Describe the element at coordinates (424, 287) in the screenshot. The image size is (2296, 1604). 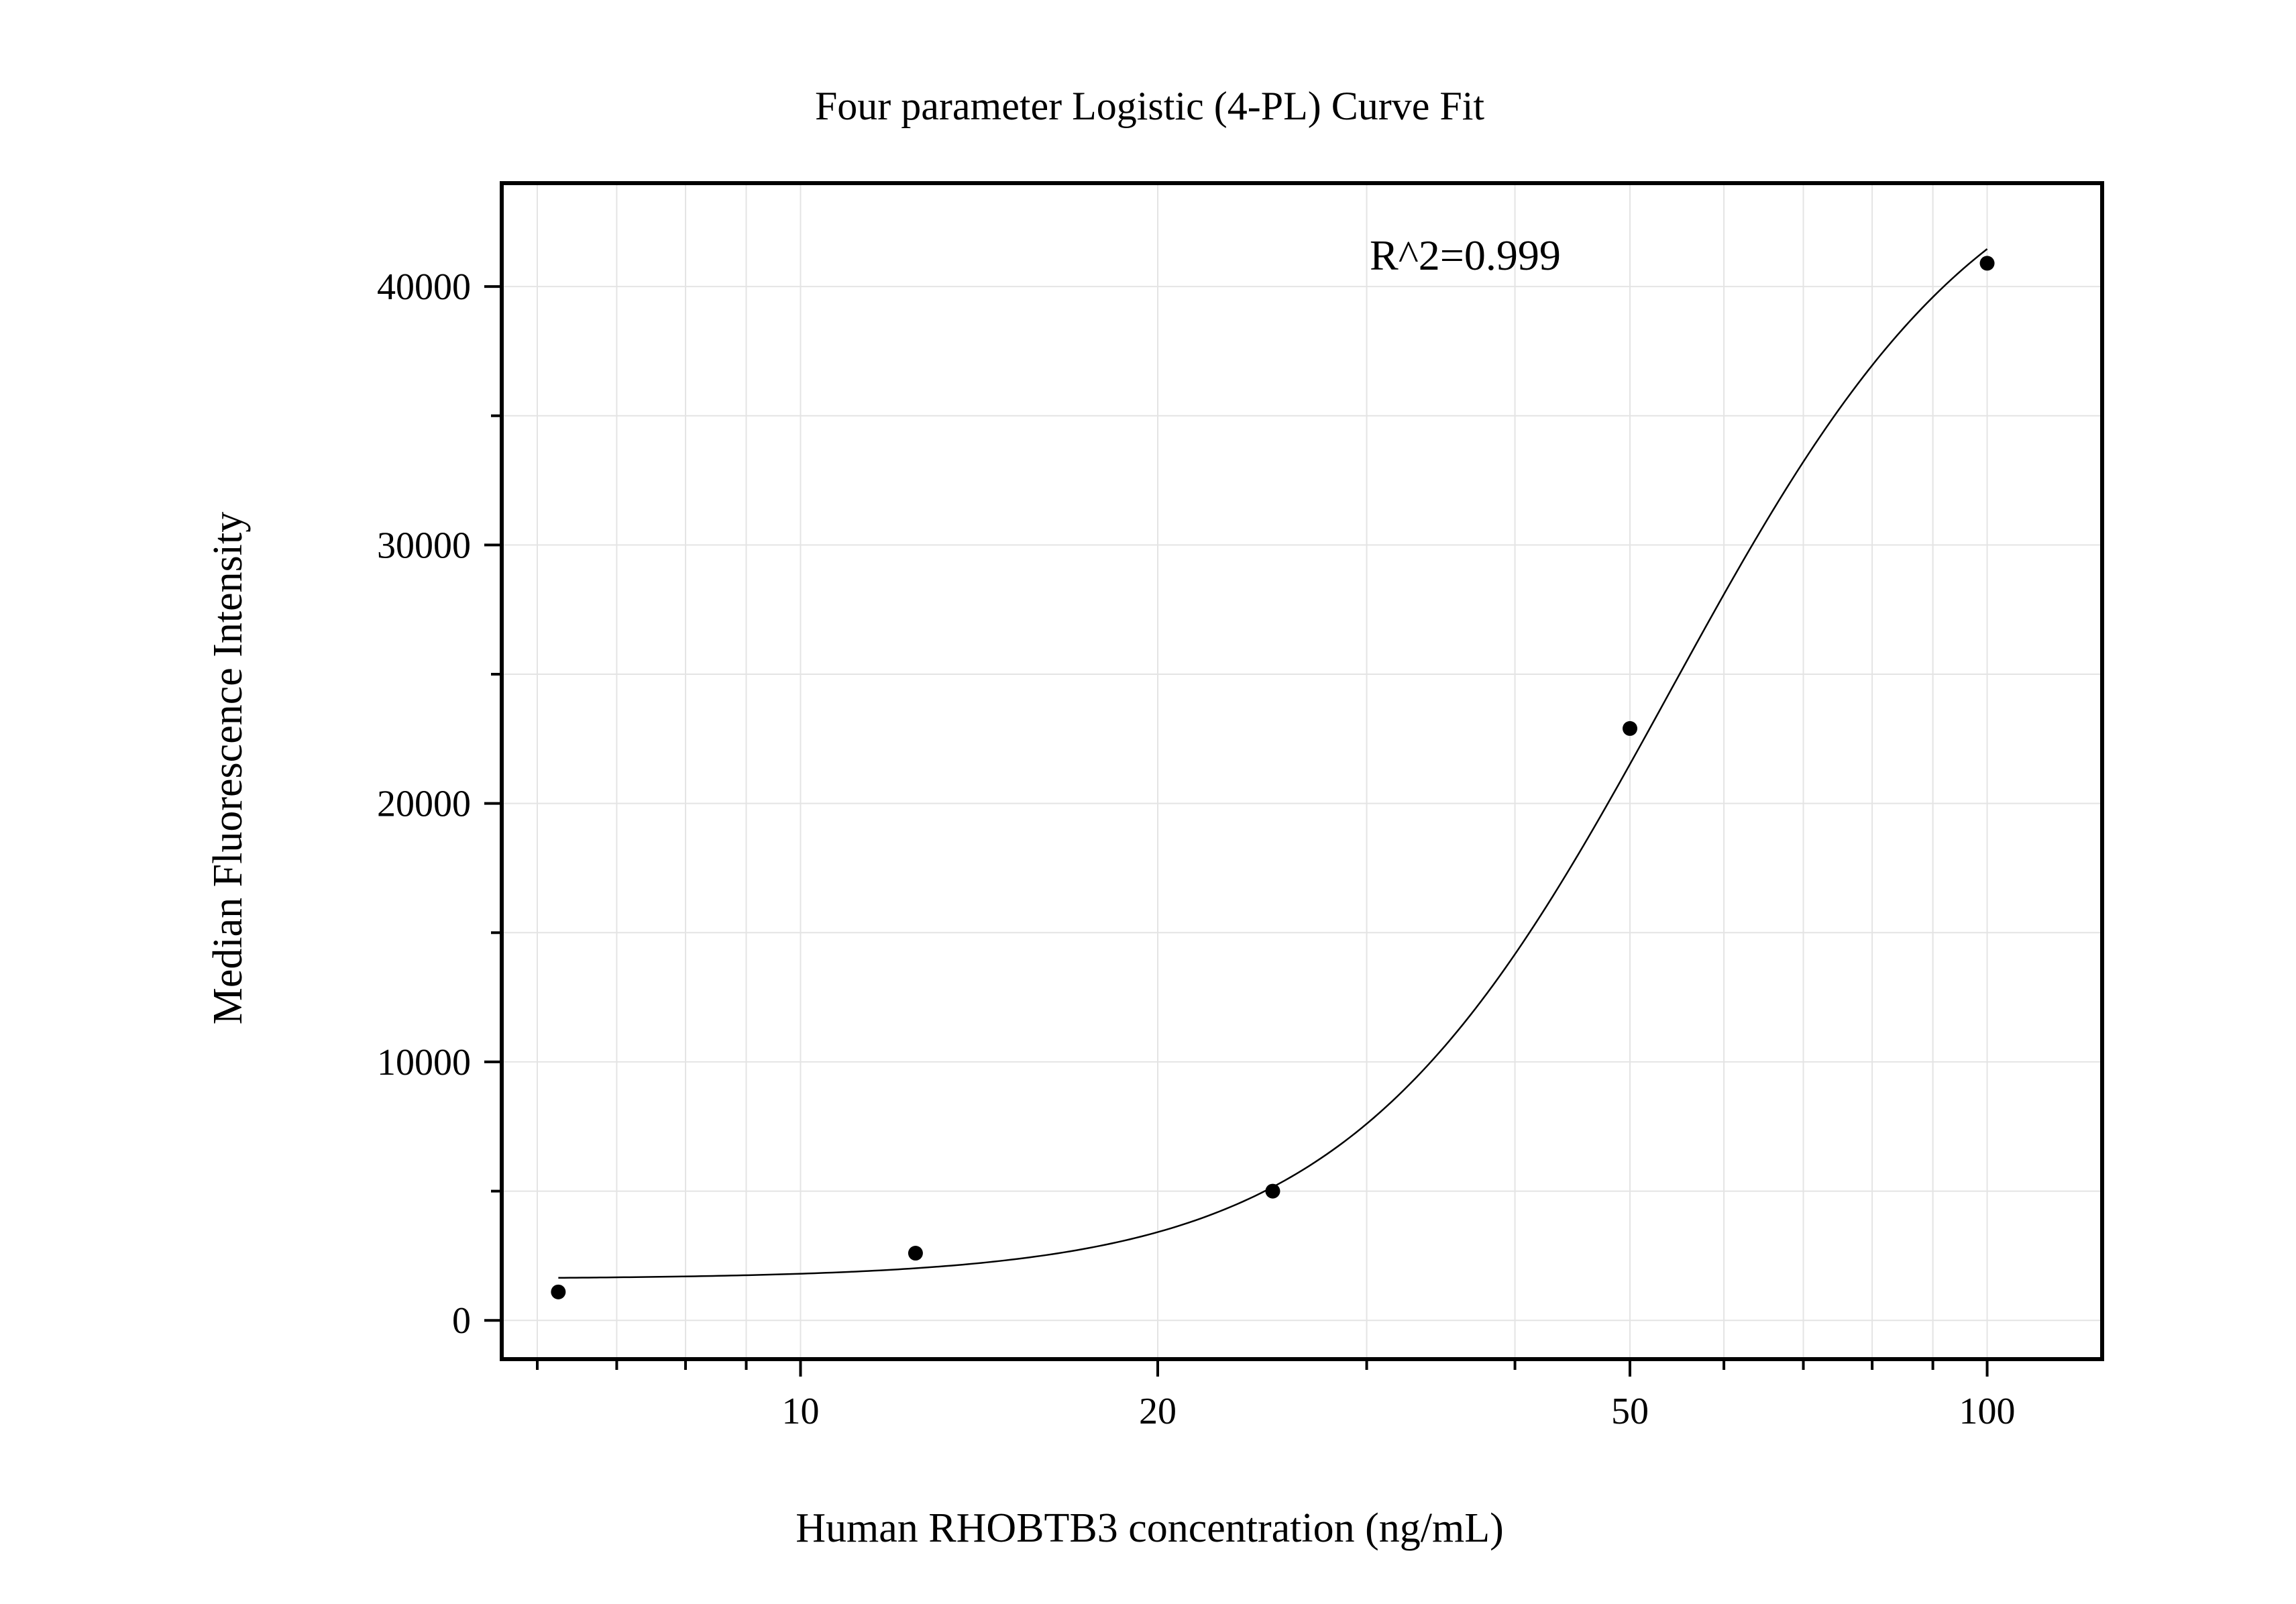
I see `y-tick-label: 40000` at that location.